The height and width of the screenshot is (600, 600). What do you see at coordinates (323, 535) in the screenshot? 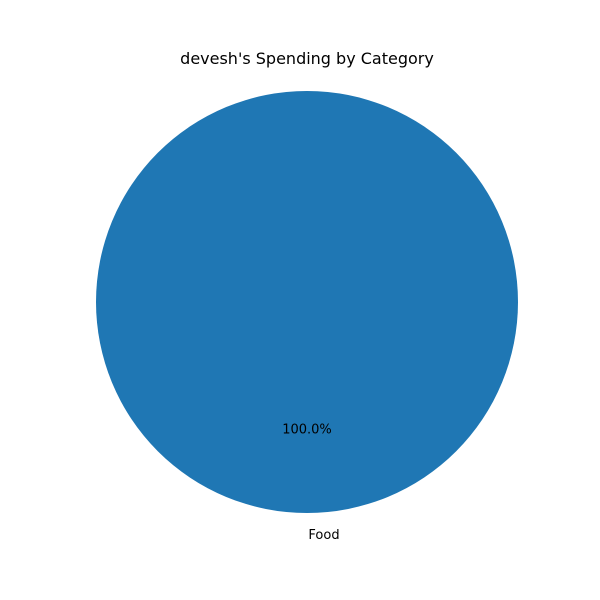
I see `slice-label-food: Food` at bounding box center [323, 535].